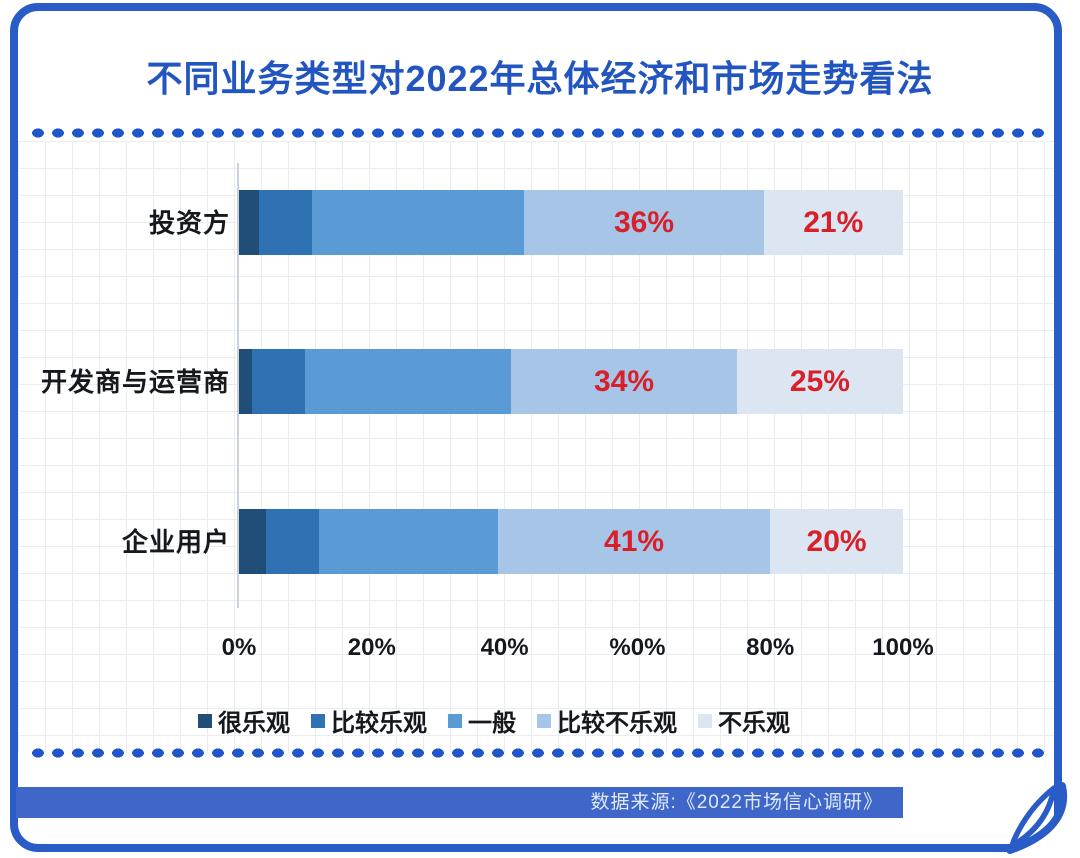 This screenshot has height=858, width=1080. What do you see at coordinates (637, 647) in the screenshot?
I see `x-tick-label: %0%` at bounding box center [637, 647].